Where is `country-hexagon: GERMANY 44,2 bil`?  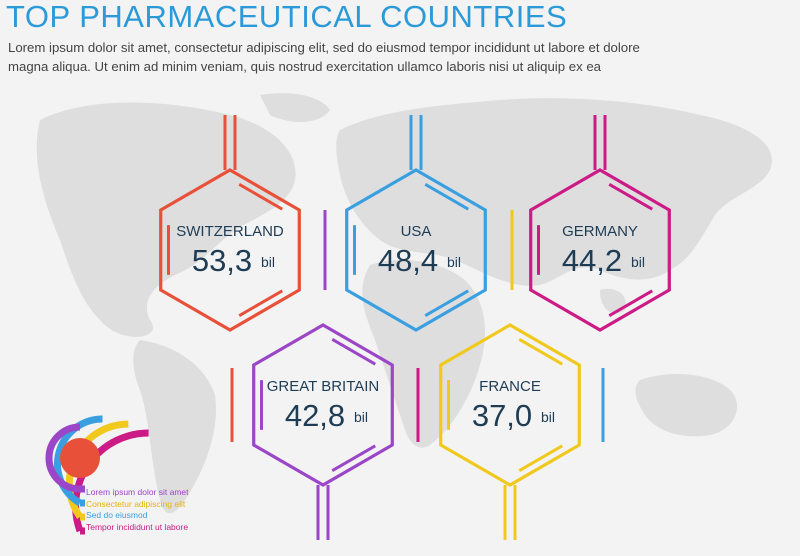 country-hexagon: GERMANY 44,2 bil is located at coordinates (600, 223).